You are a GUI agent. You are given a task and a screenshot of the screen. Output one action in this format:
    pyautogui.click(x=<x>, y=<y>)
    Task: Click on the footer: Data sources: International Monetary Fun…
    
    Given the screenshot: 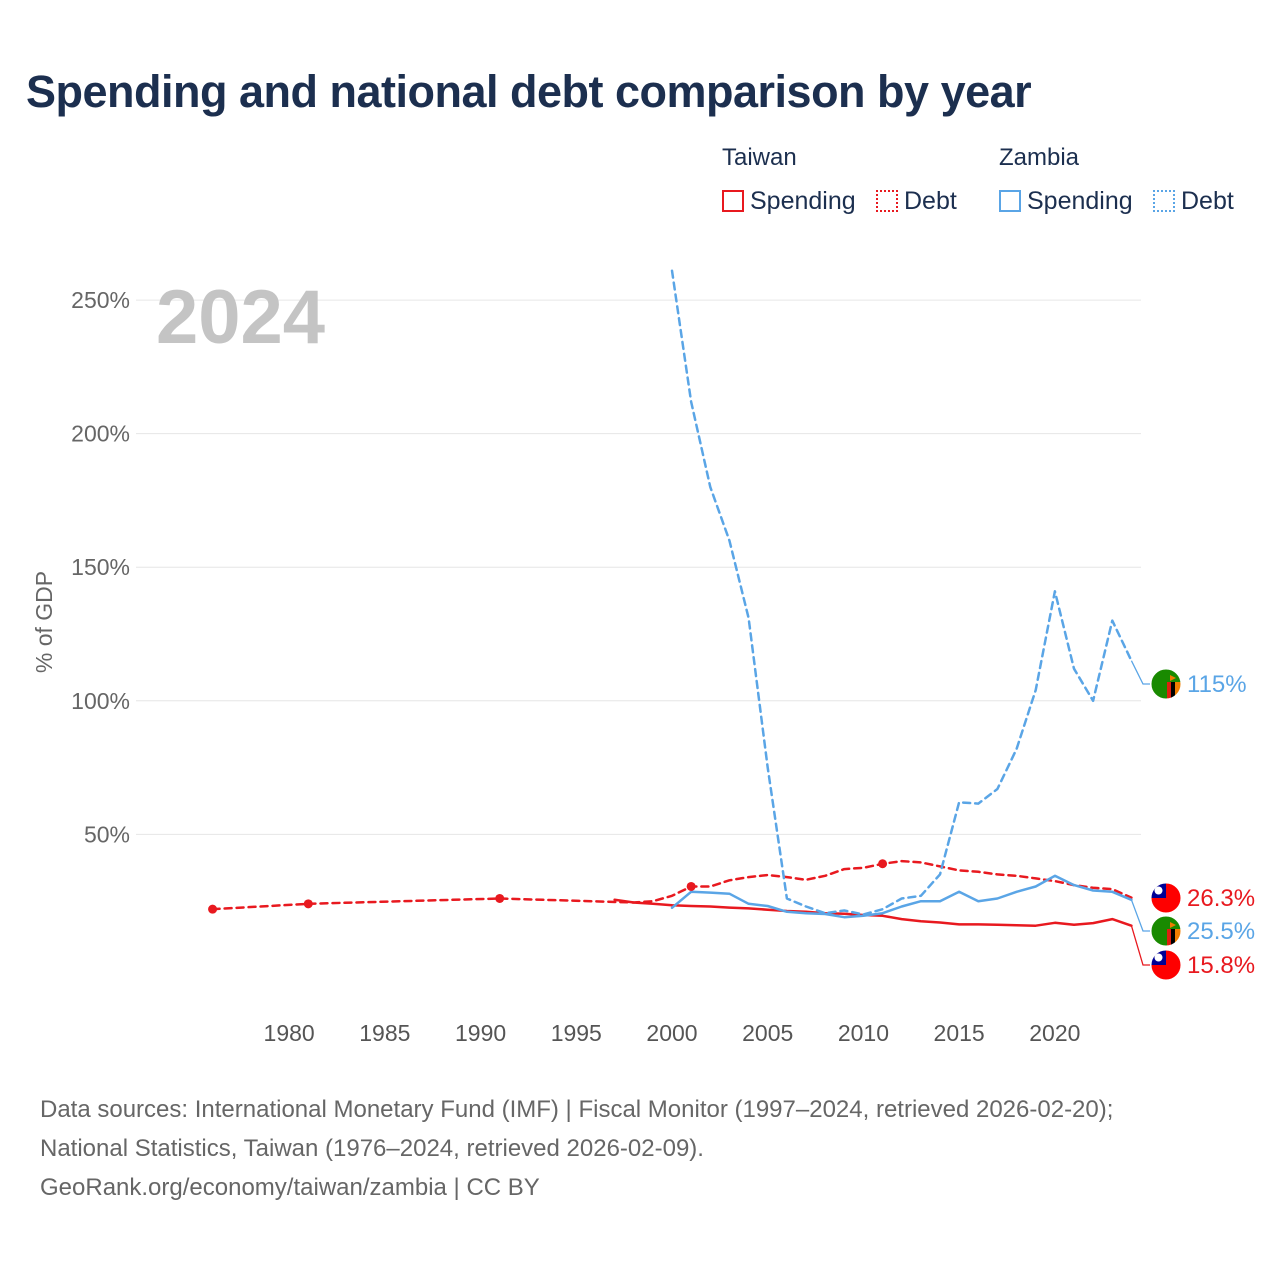 What is the action you would take?
    pyautogui.click(x=576, y=1148)
    